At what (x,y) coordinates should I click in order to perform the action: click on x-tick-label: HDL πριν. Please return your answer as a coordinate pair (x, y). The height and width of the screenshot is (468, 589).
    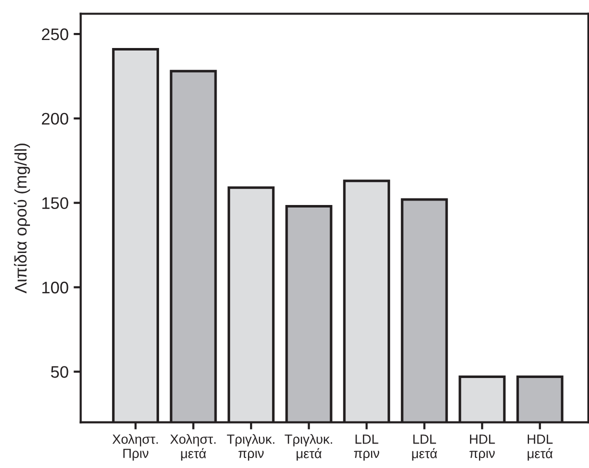
    Looking at the image, I should click on (482, 447).